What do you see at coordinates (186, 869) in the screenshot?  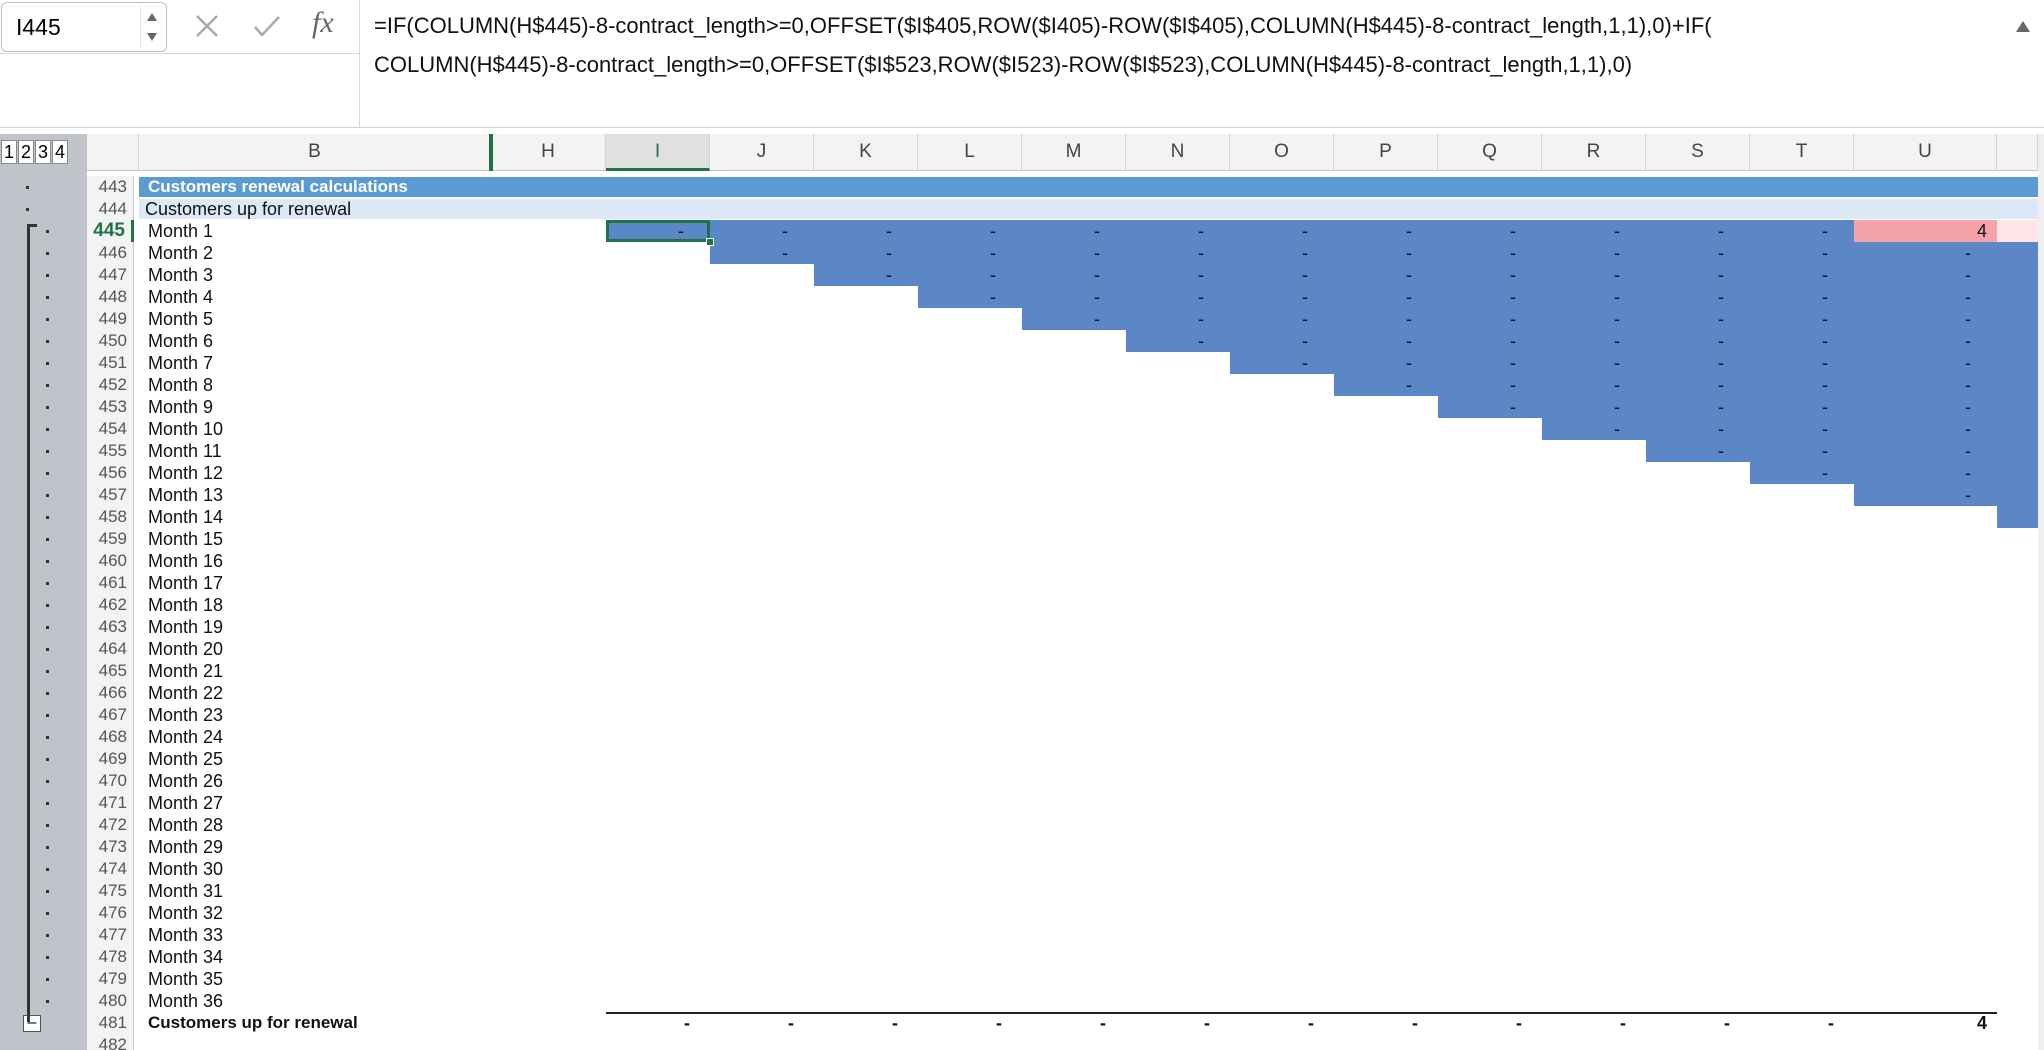 I see `row-label: Month 30` at bounding box center [186, 869].